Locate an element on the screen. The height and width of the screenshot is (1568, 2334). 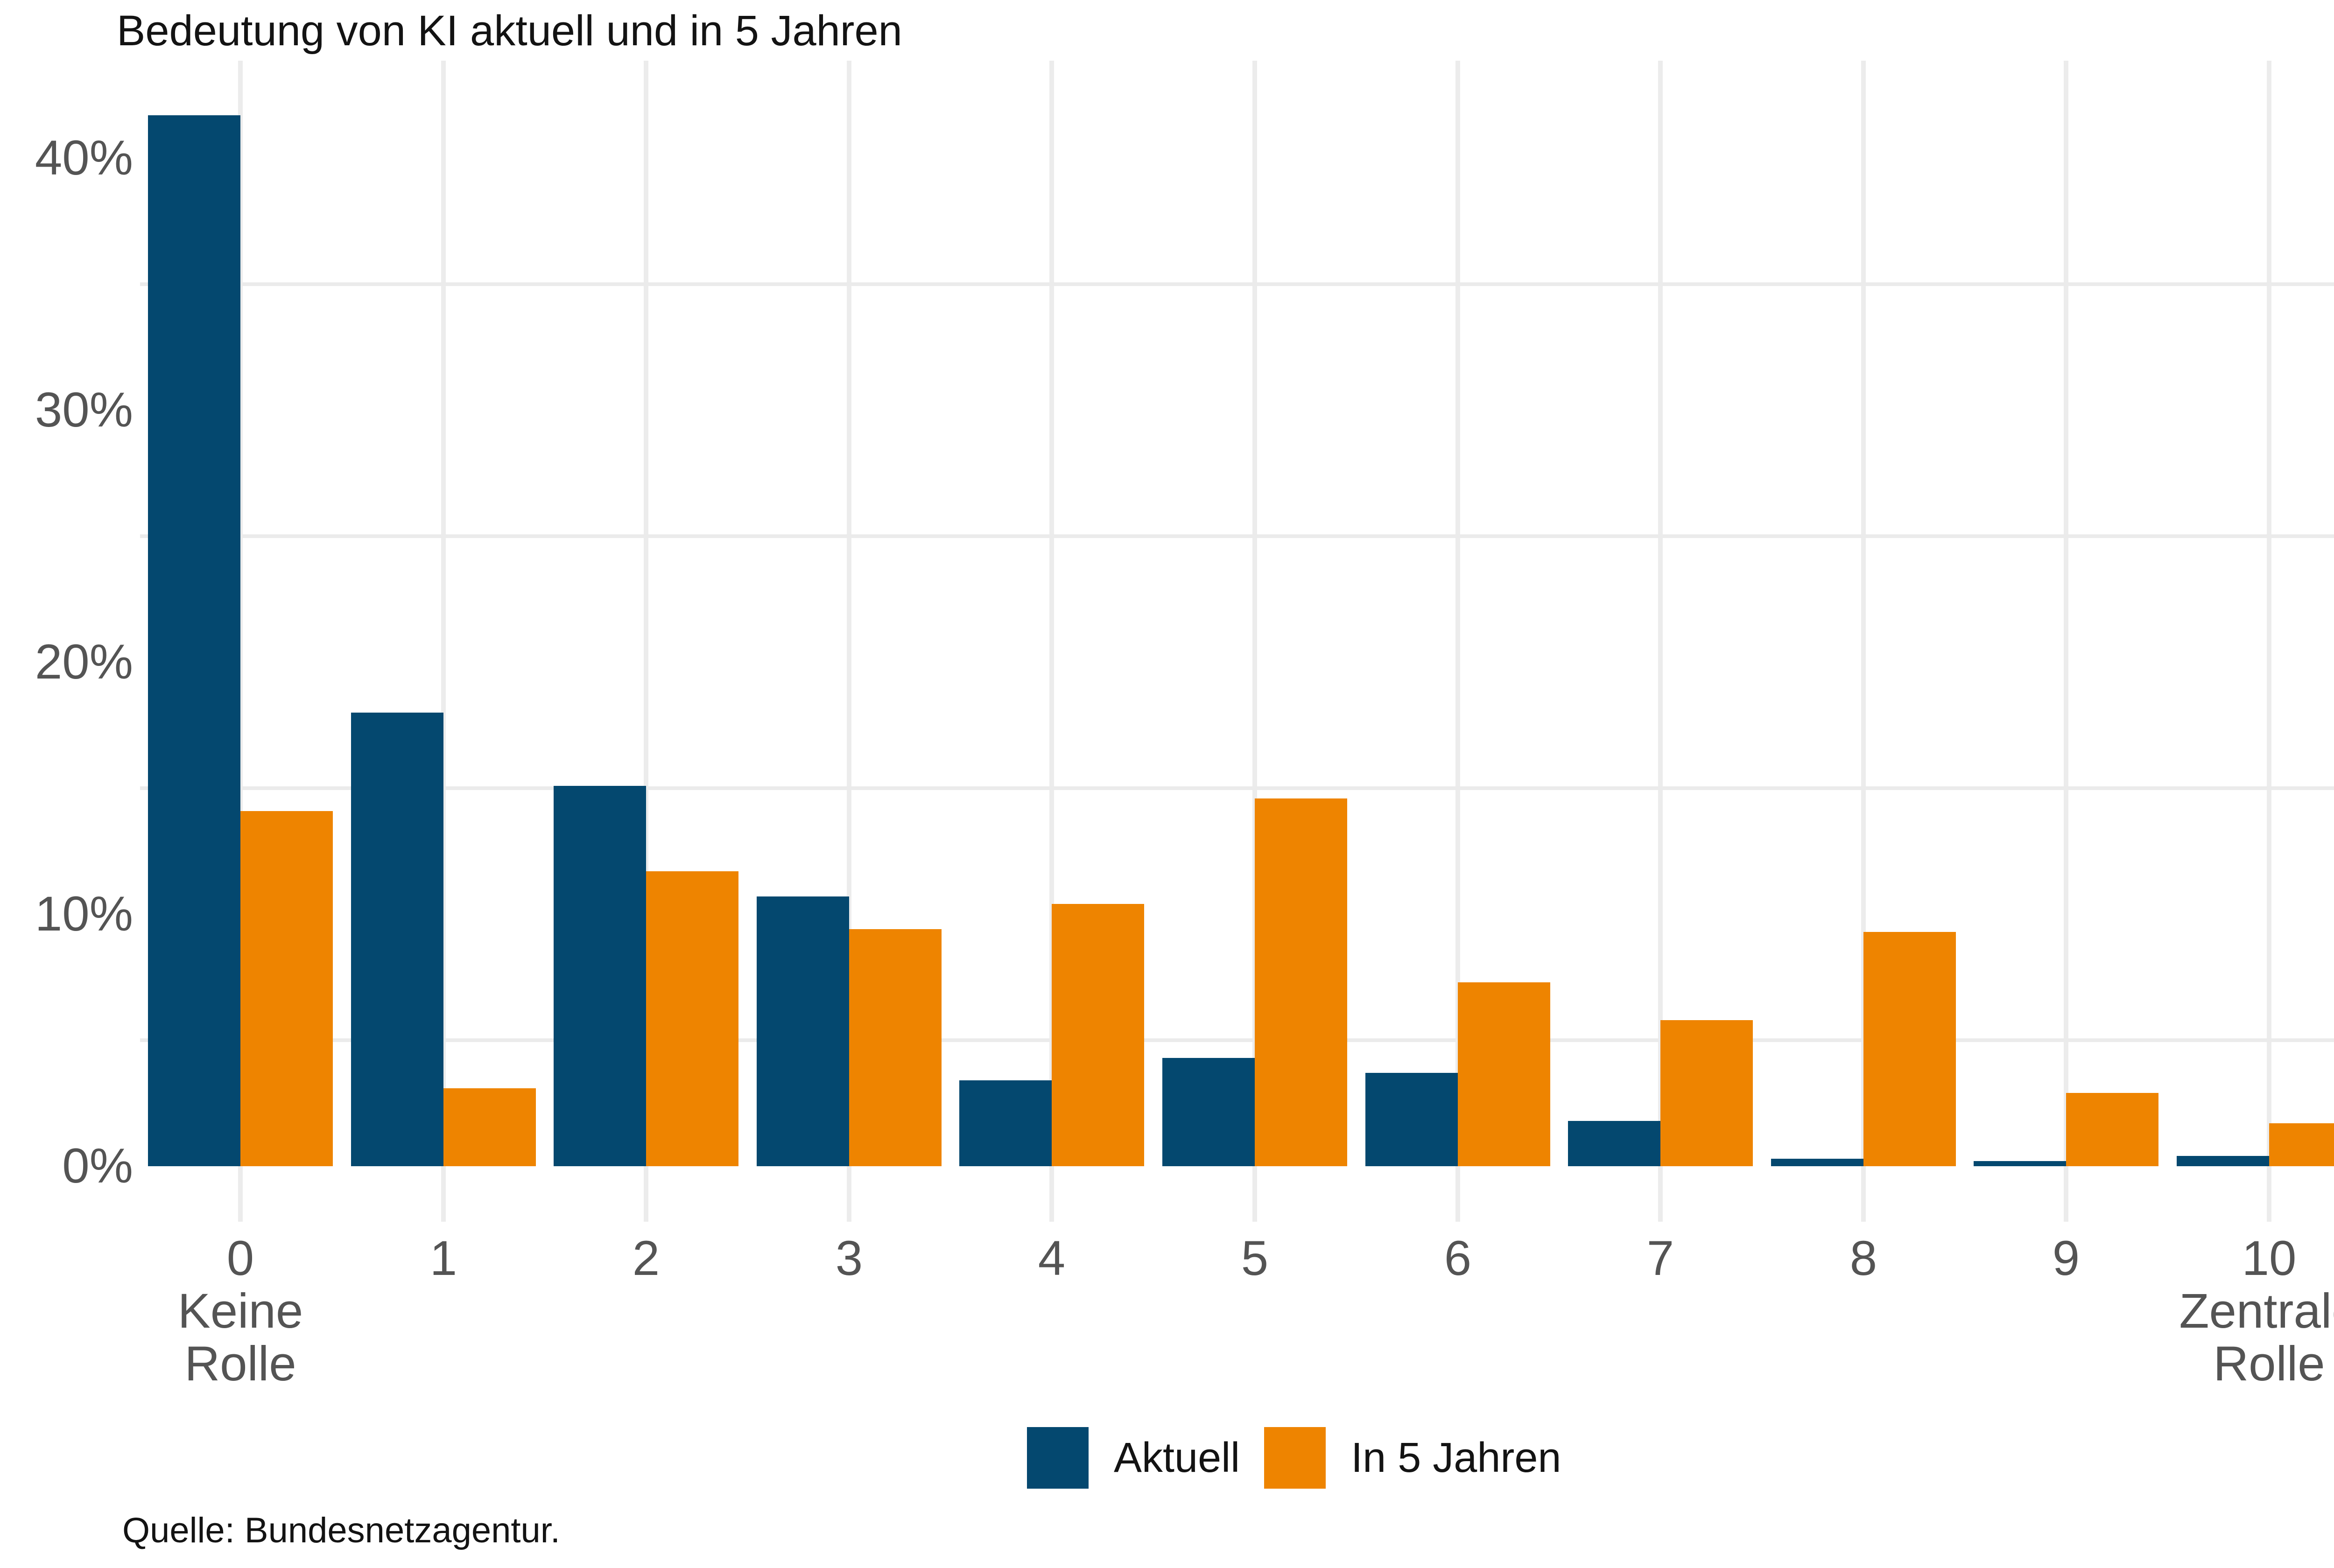
x-axis-tick-label: 3 is located at coordinates (849, 1258).